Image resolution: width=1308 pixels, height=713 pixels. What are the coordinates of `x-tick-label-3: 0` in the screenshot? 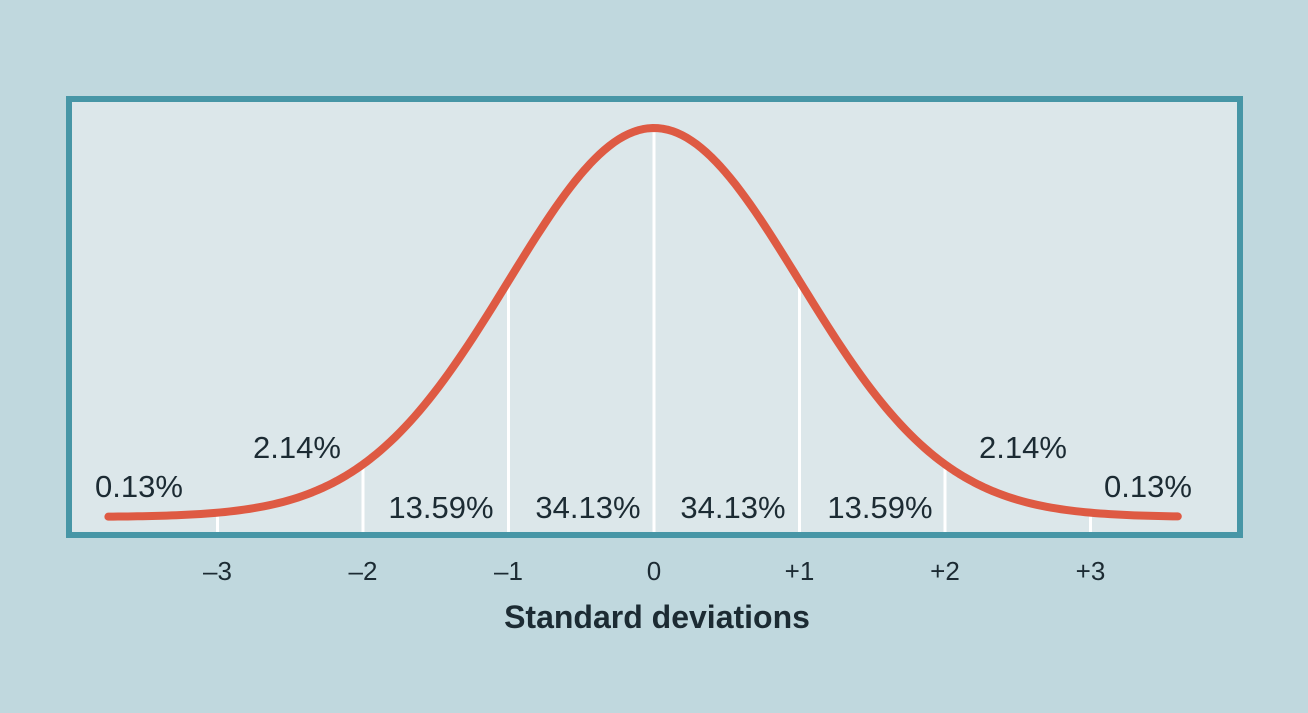 It's located at (654, 571).